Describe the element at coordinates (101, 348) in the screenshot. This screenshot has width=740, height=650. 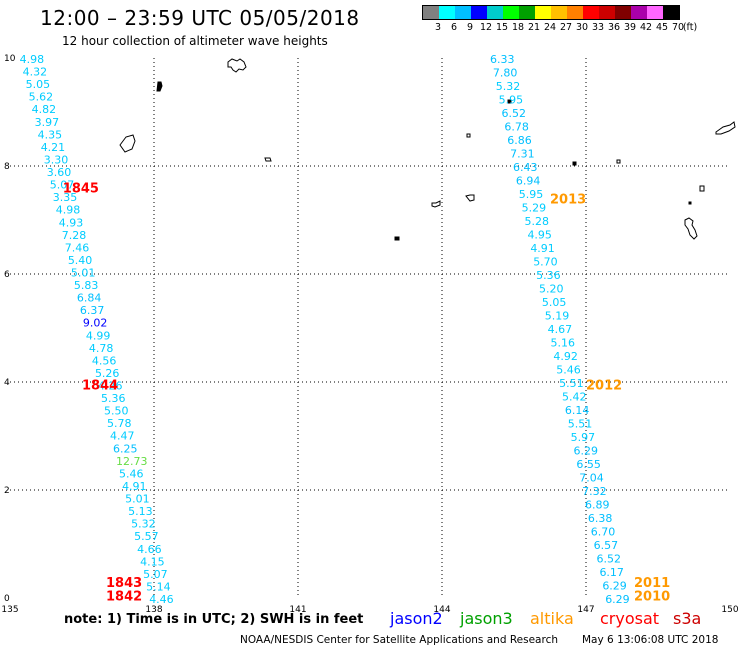
I see `wave-height-value: 4.78` at that location.